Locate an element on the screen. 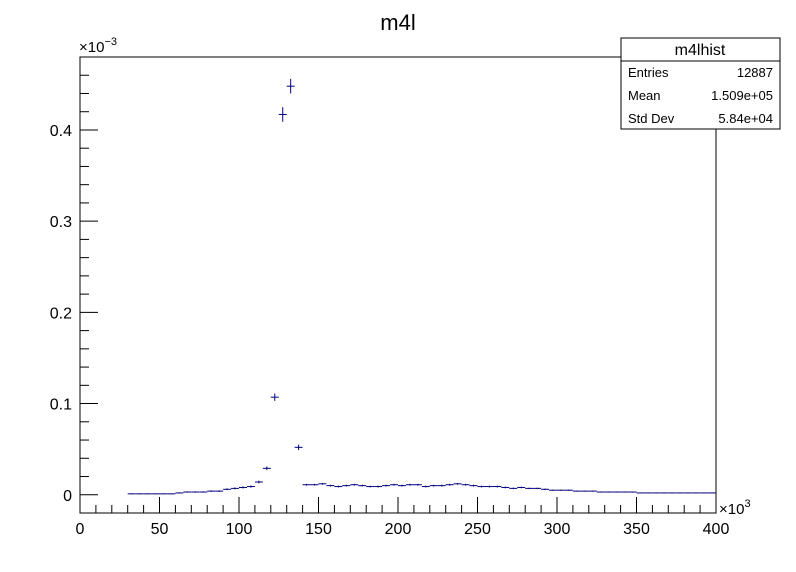  y-multiplier-base: ×10 is located at coordinates (91, 47).